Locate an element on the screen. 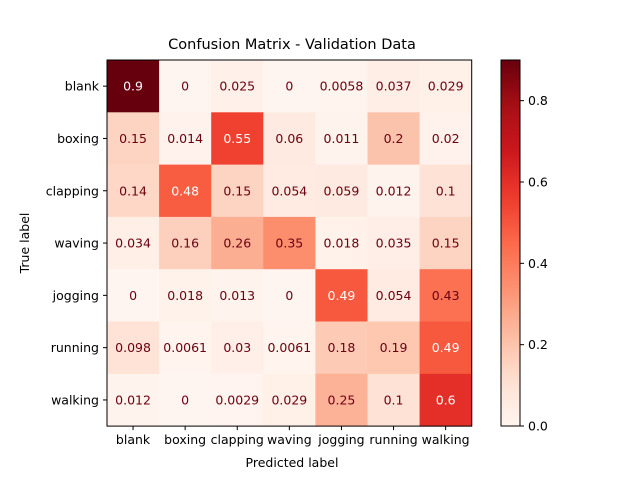 The width and height of the screenshot is (640, 480). y-tick-label: running is located at coordinates (75, 347).